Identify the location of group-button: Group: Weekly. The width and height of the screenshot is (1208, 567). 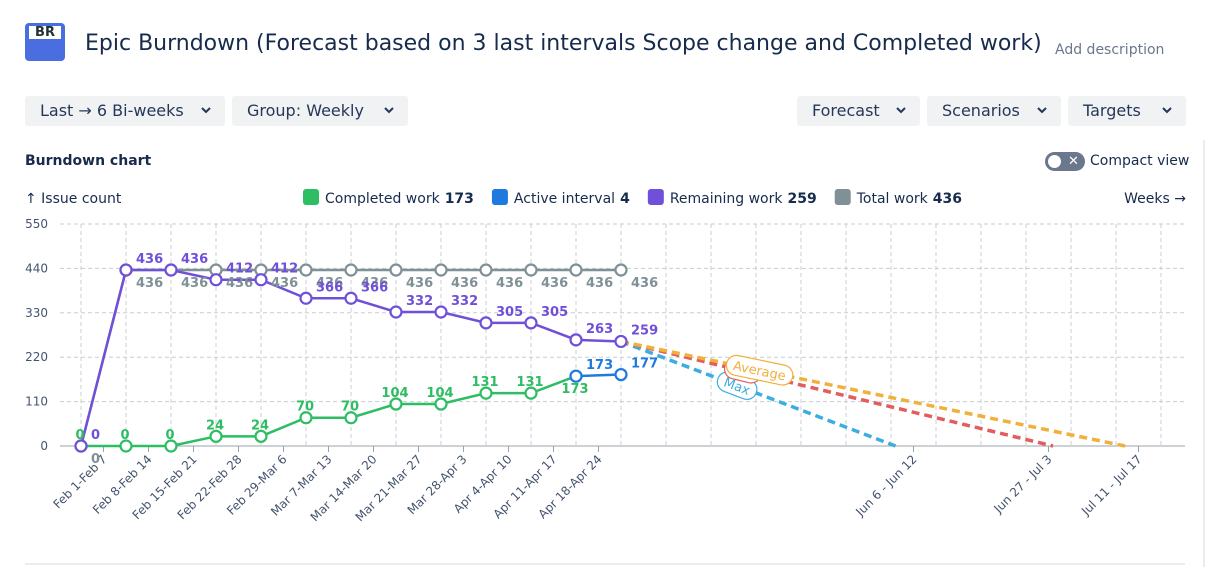
(320, 111).